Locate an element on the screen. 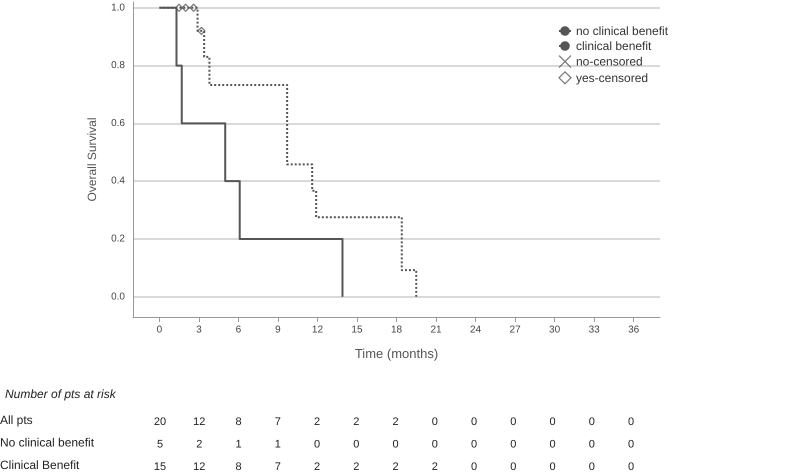  text: 5 is located at coordinates (160, 444).